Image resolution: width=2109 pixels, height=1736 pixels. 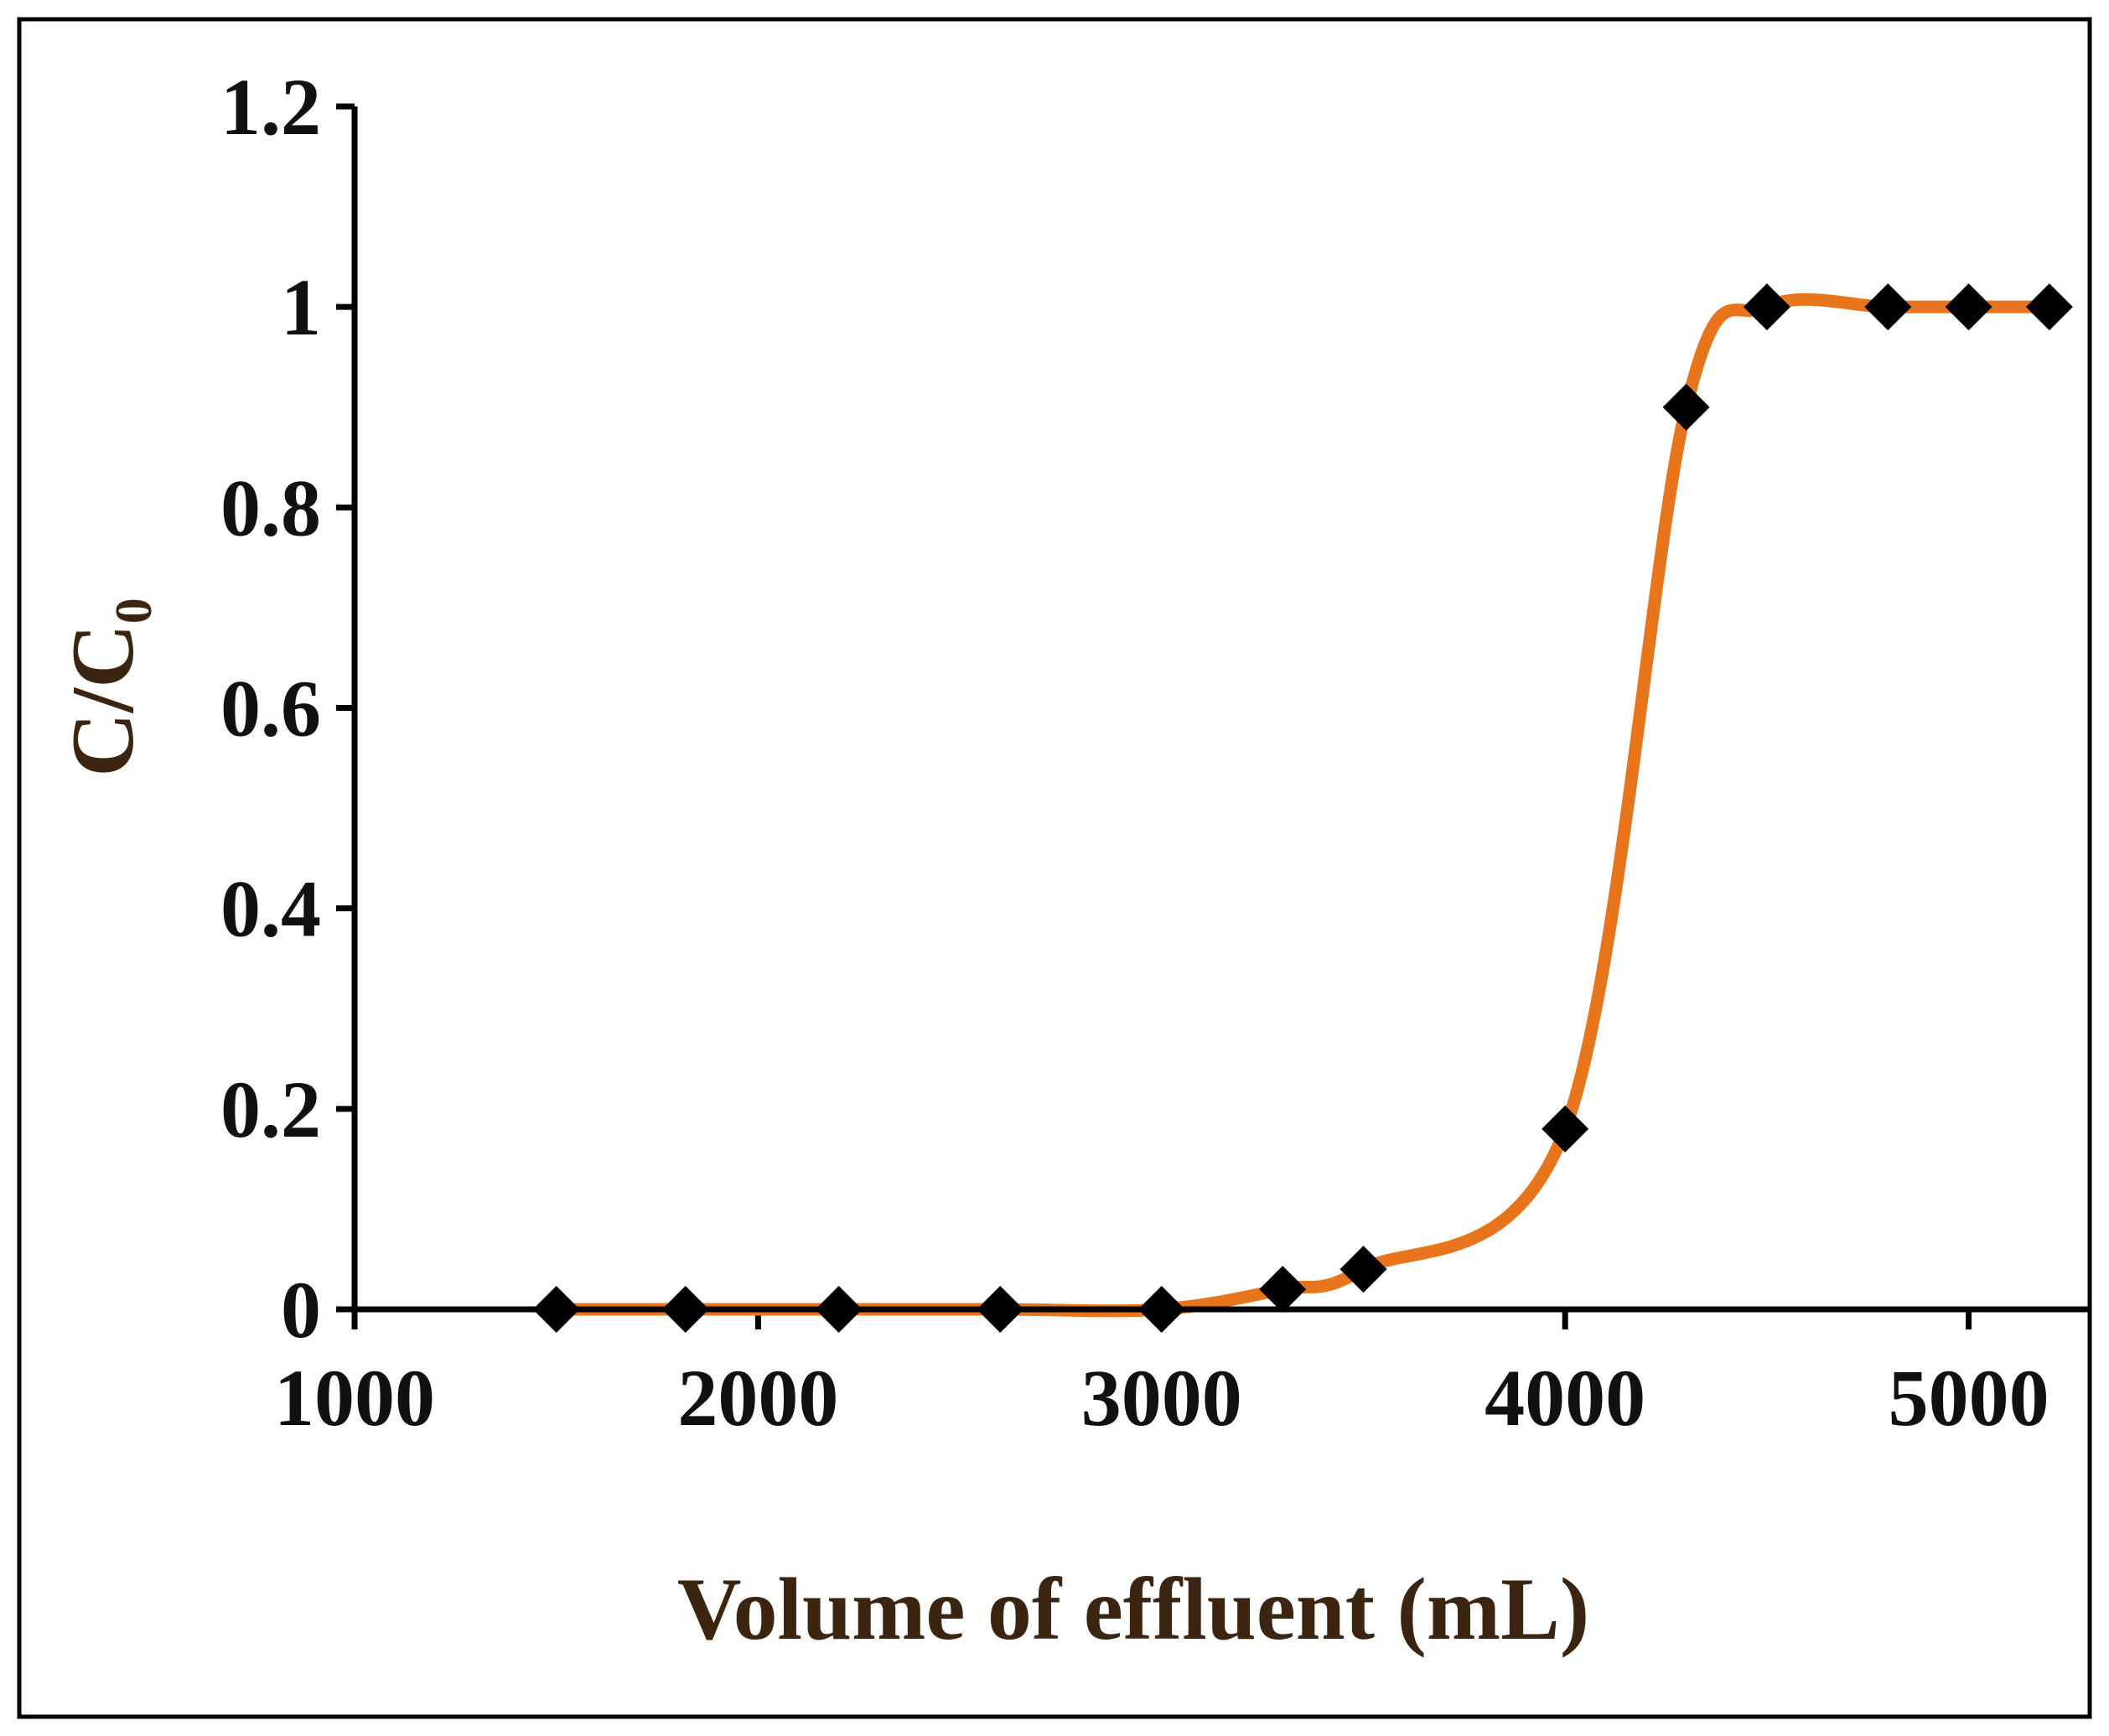 What do you see at coordinates (1565, 1398) in the screenshot?
I see `x-tick-label: 4000` at bounding box center [1565, 1398].